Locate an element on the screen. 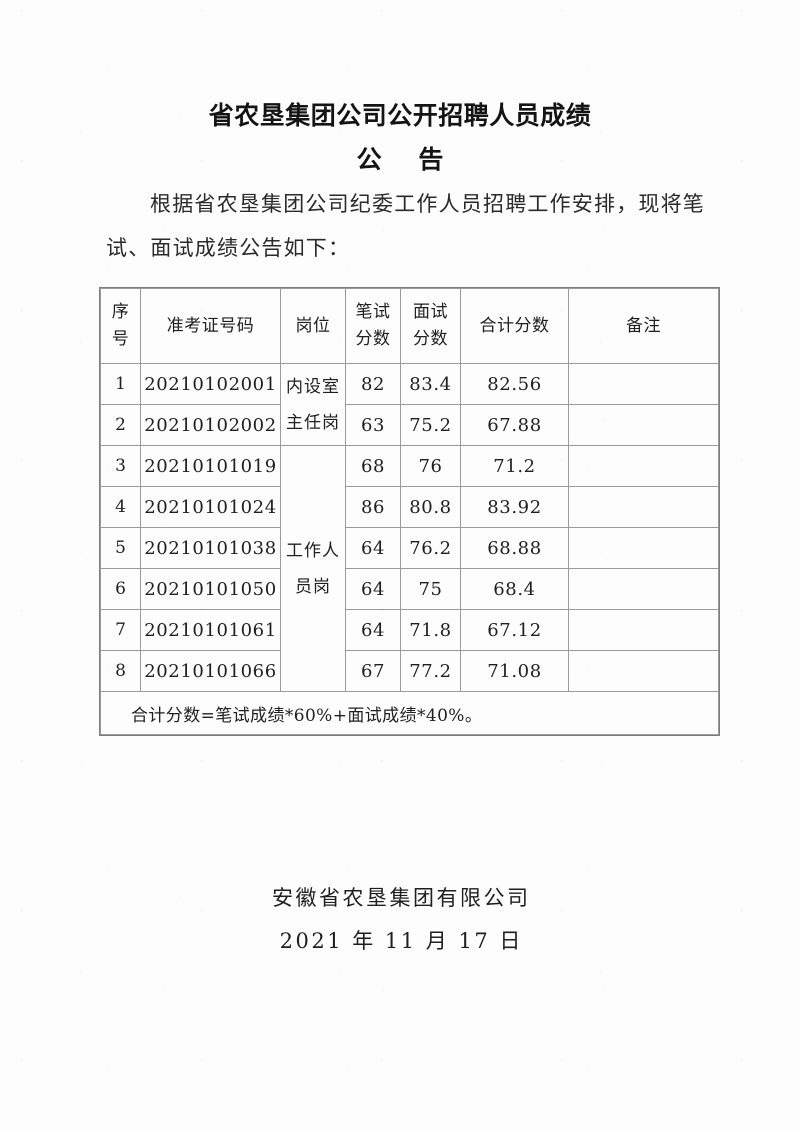 This screenshot has height=1132, width=800. cell-post-group-1: 内设室 主任岗 is located at coordinates (313, 404).